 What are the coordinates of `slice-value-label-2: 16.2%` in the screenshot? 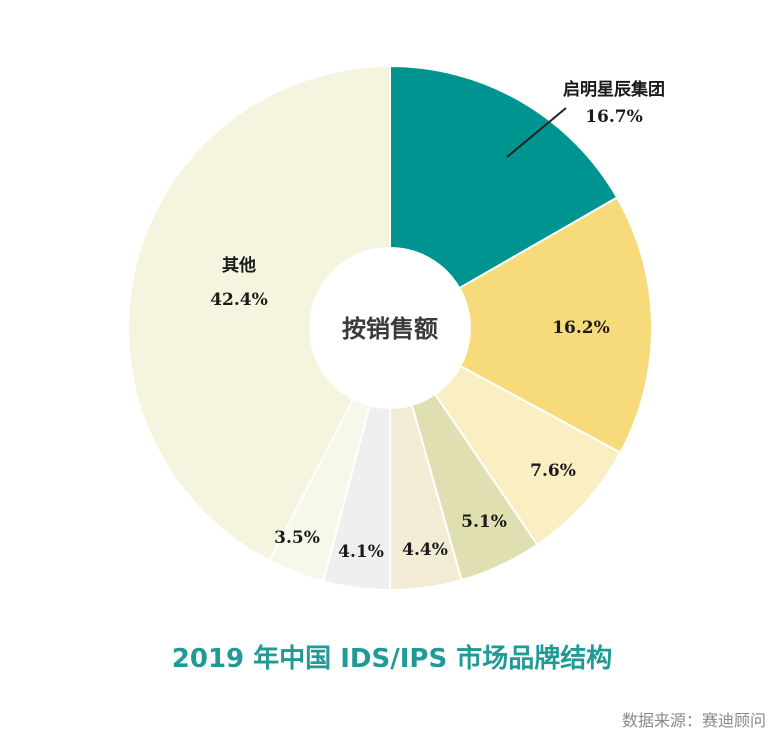 It's located at (581, 328).